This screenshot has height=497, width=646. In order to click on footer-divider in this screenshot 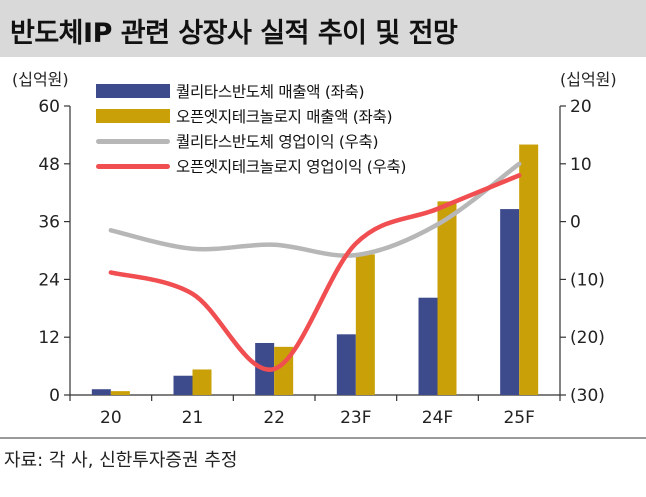, I will do `click(323, 438)`.